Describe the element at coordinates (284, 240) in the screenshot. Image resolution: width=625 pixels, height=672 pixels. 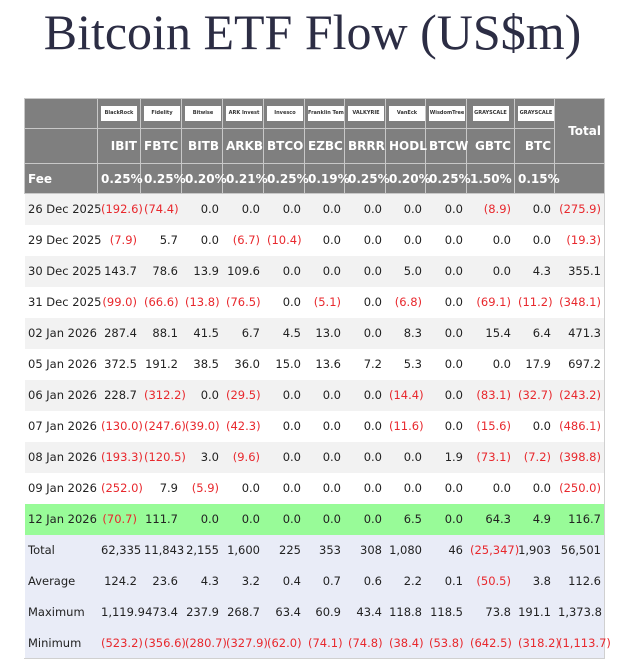
I see `flow-cell: (10.4)` at that location.